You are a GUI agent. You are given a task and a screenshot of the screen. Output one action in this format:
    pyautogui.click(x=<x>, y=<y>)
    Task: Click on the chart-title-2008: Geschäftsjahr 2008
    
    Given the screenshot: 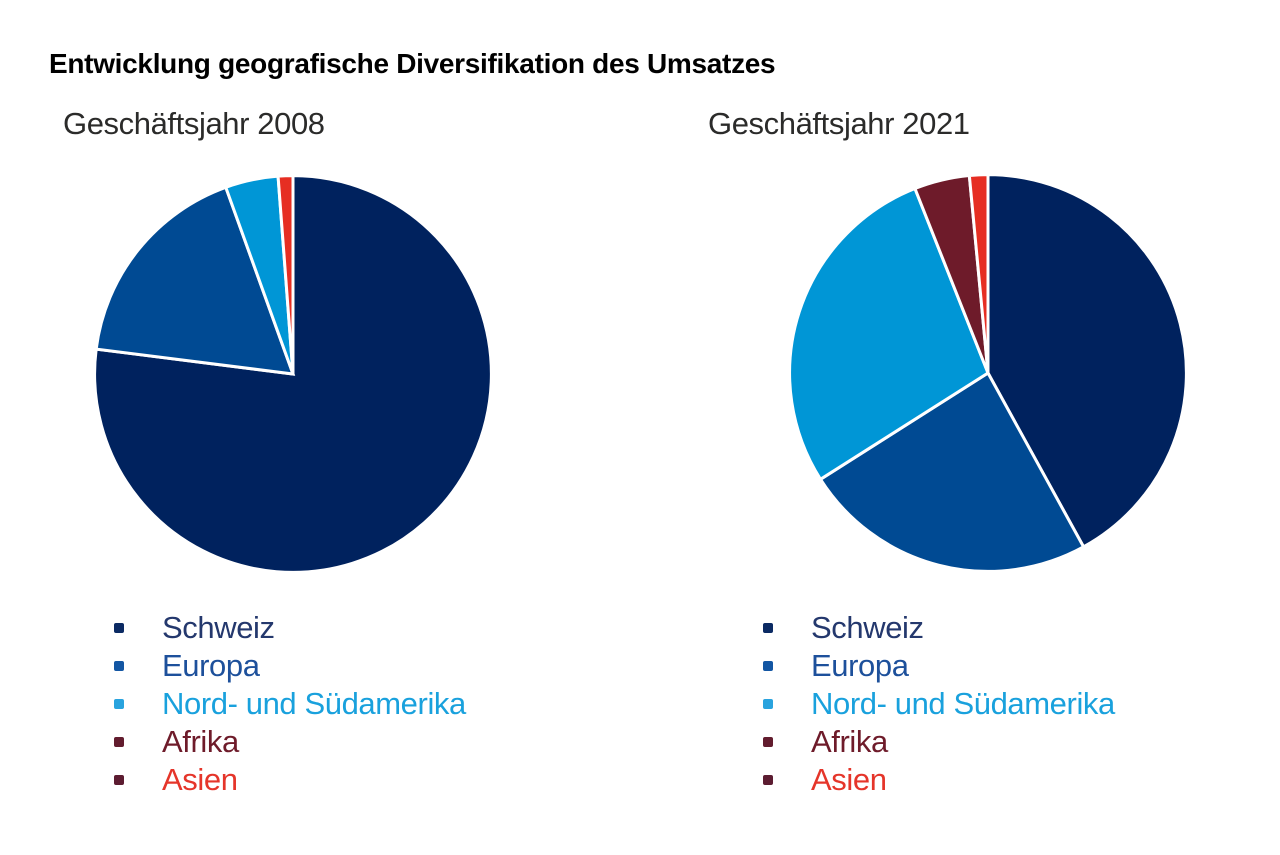 What is the action you would take?
    pyautogui.click(x=194, y=123)
    